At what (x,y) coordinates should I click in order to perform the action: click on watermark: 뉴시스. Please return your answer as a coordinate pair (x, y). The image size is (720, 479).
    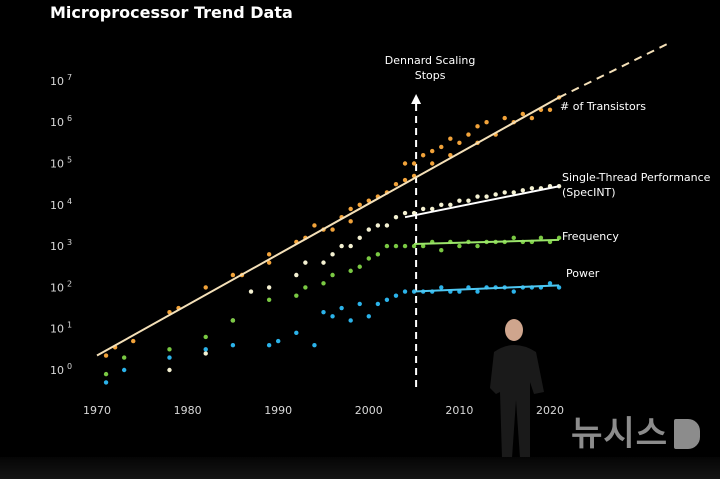
    Looking at the image, I should click on (635, 430).